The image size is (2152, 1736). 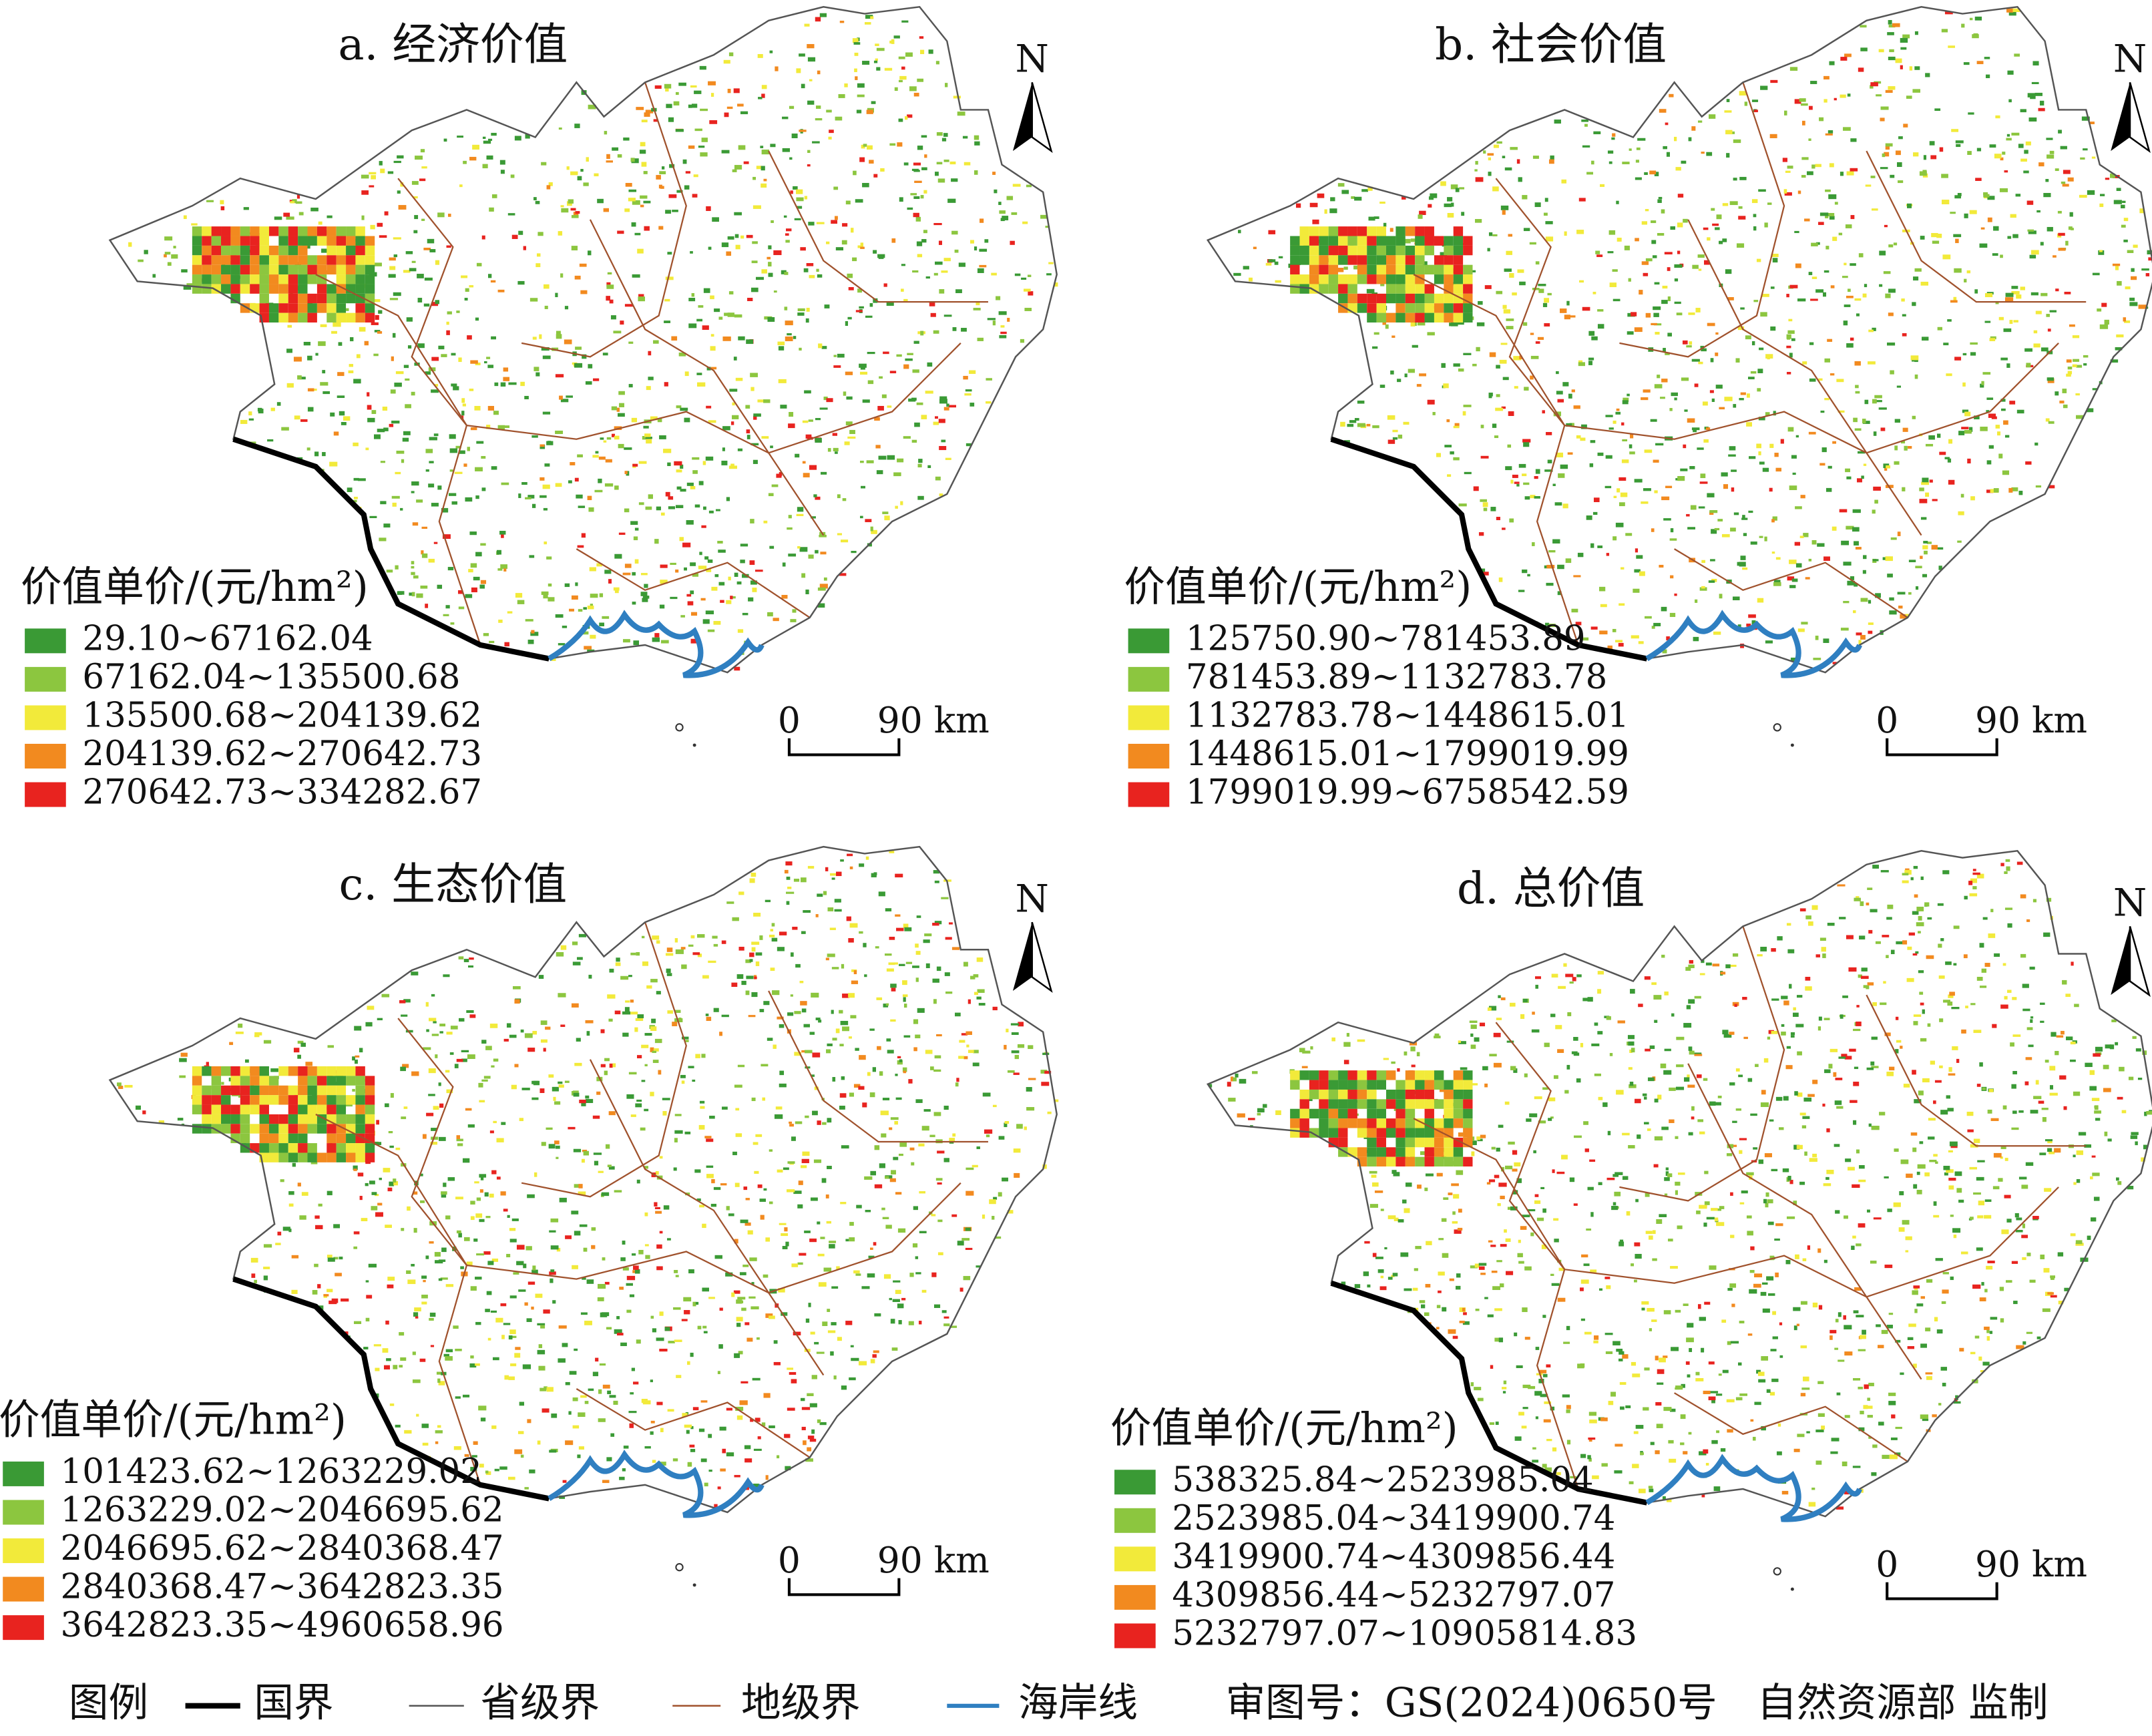 I want to click on legend-swatch, so click(x=45, y=756).